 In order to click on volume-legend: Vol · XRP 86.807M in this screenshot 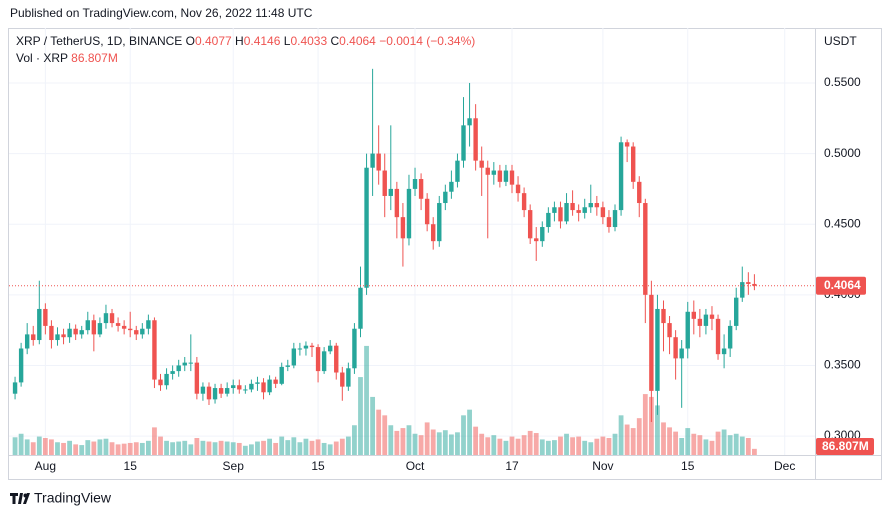, I will do `click(67, 58)`.